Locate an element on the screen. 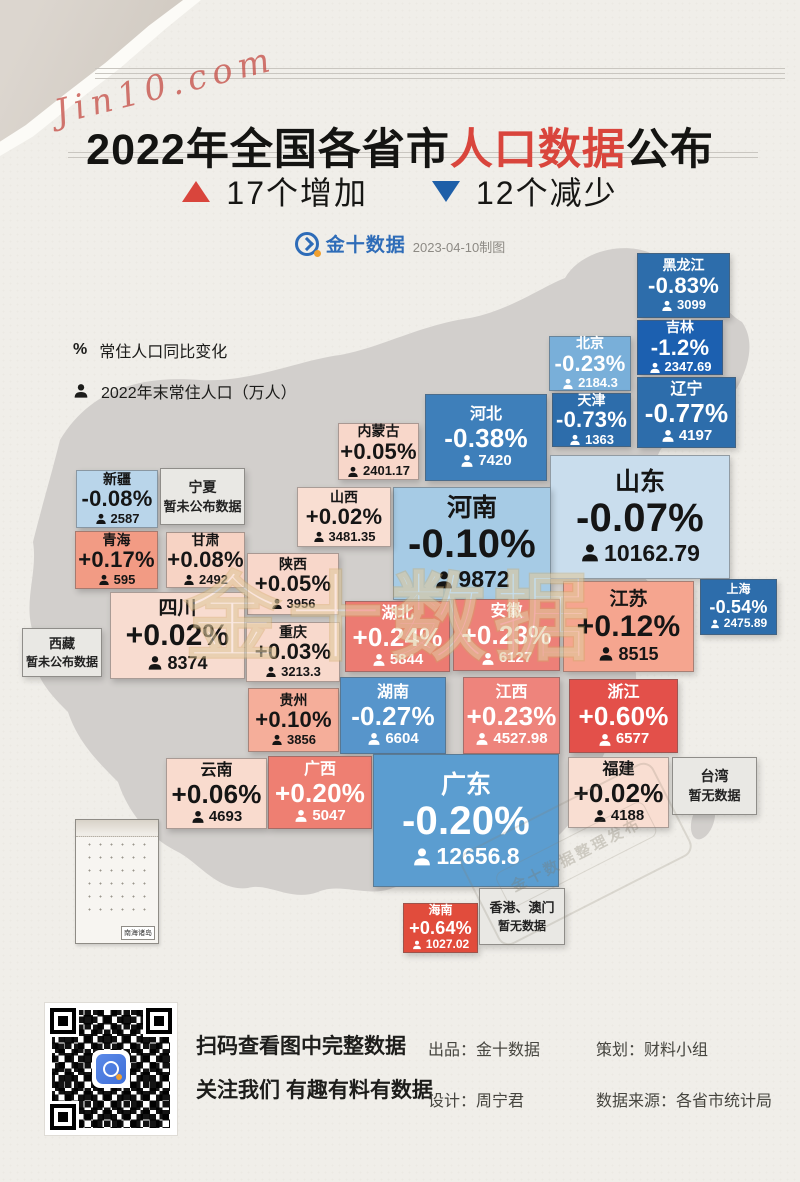 The image size is (800, 1182). legend: 17个增加 12个减少 is located at coordinates (400, 191).